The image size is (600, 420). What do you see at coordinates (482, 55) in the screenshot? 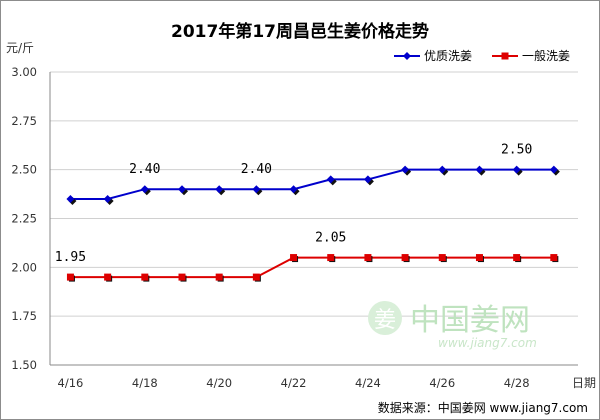
I see `legend: 优质洗姜 一般洗姜` at bounding box center [482, 55].